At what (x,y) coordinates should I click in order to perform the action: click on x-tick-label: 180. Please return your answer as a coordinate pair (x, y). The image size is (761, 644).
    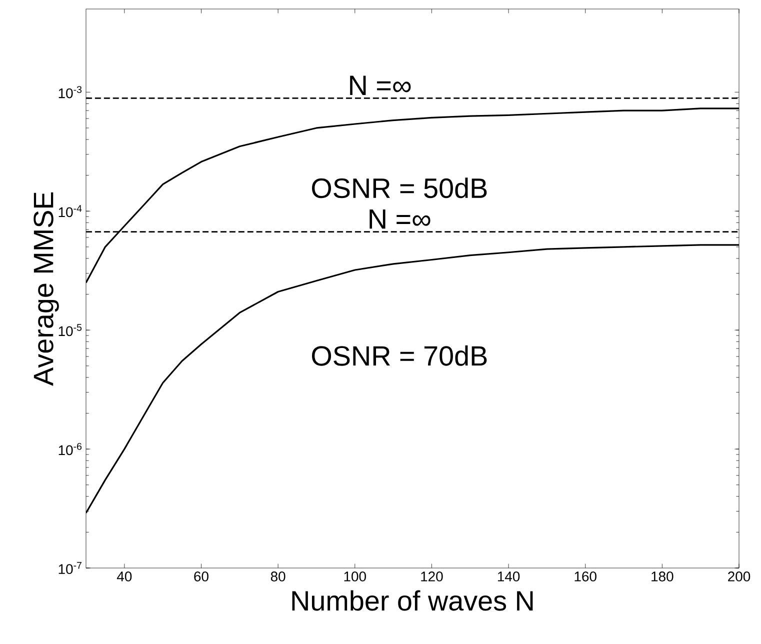
    Looking at the image, I should click on (663, 577).